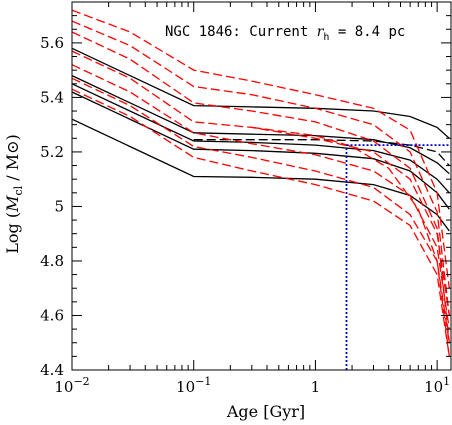  I want to click on y-tick-label-6: 5.4, so click(52, 97).